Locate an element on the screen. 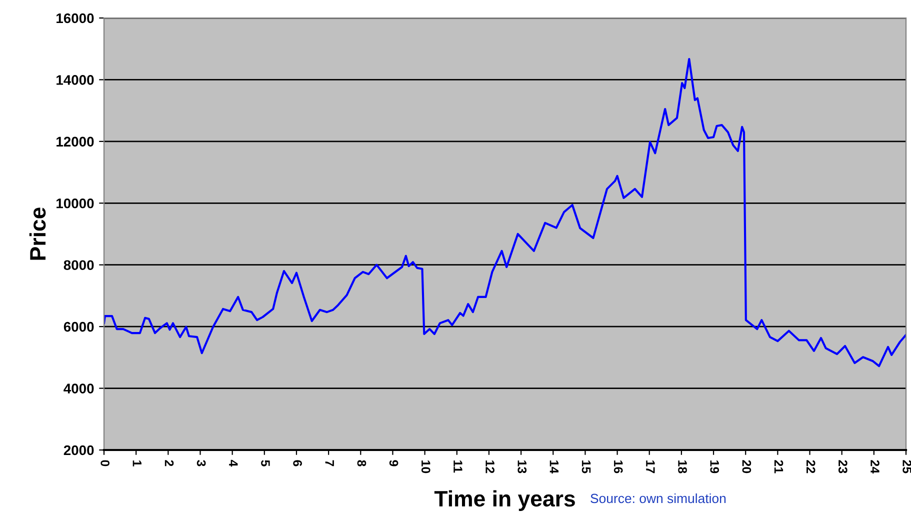 The height and width of the screenshot is (523, 911). x-tick-label: 18 is located at coordinates (682, 467).